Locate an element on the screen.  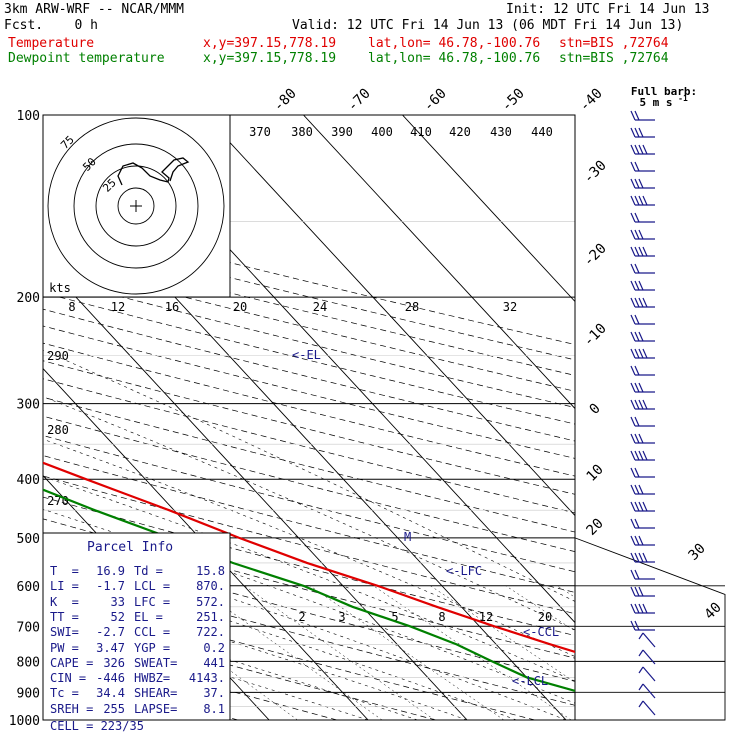
theta-label-420: 420 is located at coordinates (460, 132).